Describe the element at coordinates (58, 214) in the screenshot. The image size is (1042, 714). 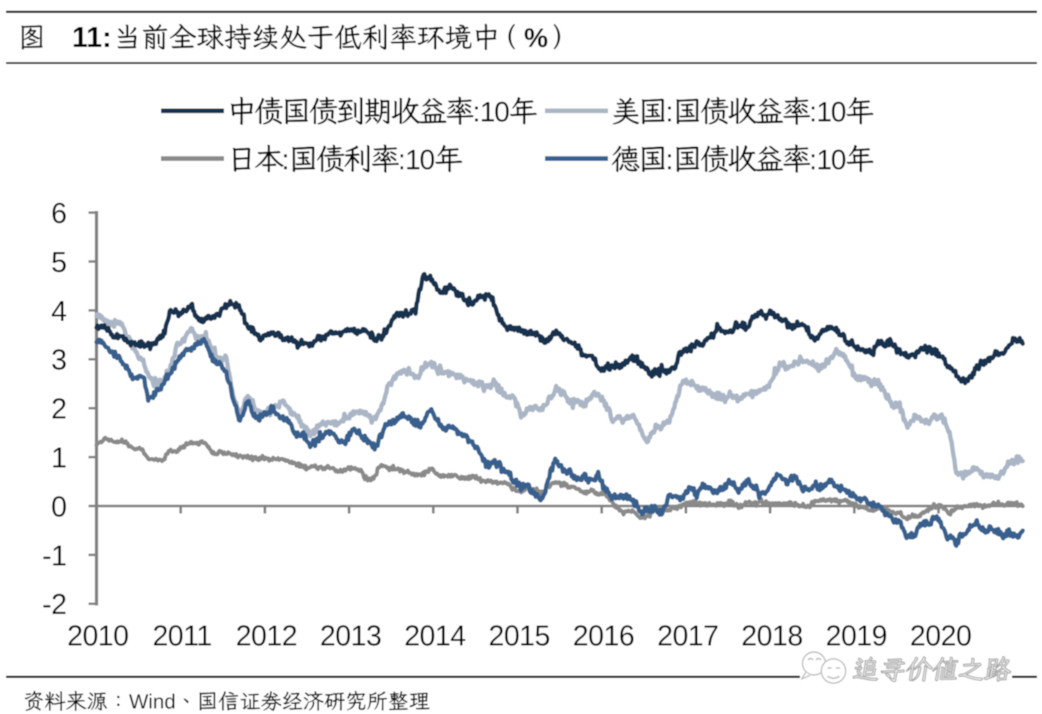
I see `svg-text: 6` at that location.